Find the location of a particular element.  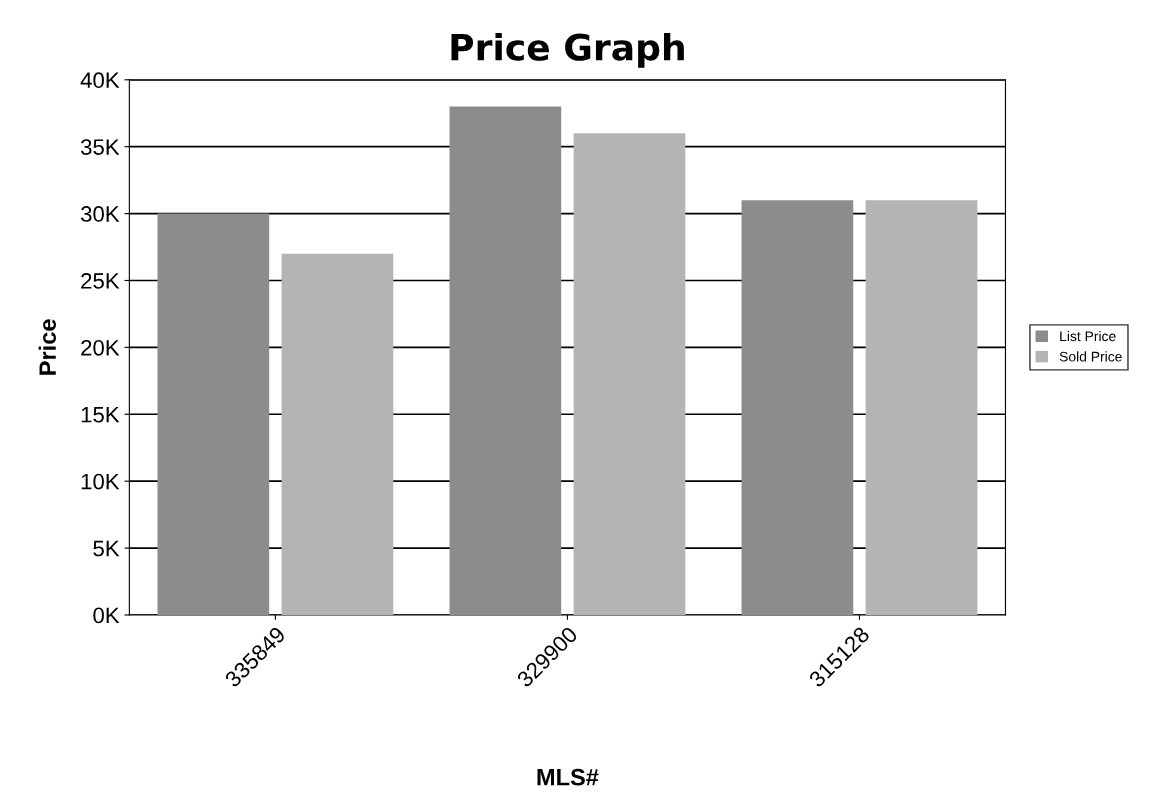

y-tick-label: 35K is located at coordinates (100, 147).